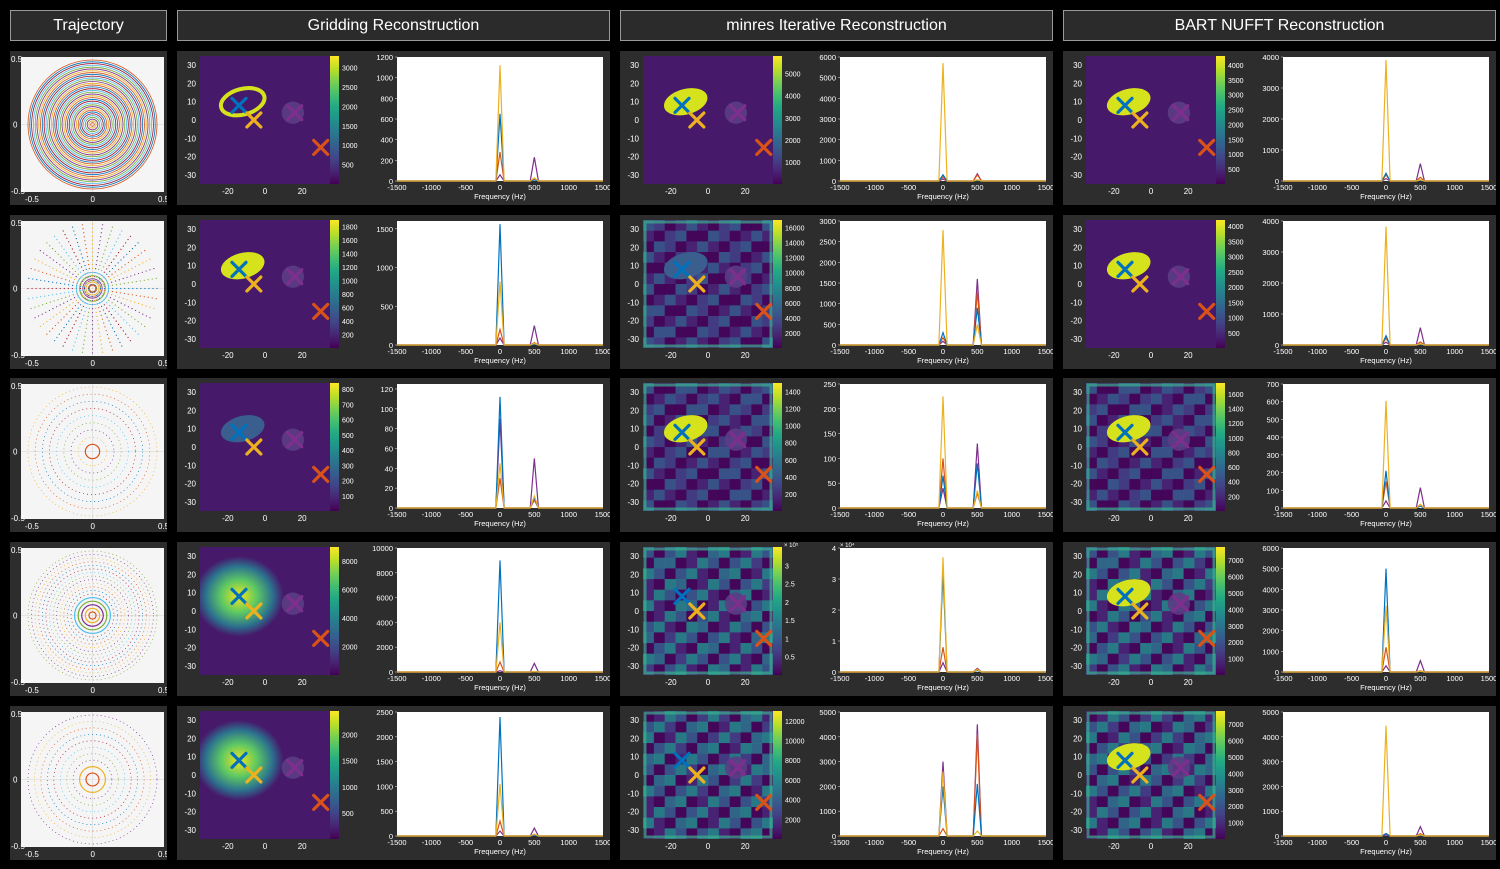 This screenshot has width=1500, height=869. Describe the element at coordinates (697, 120) in the screenshot. I see `marker-yellow` at that location.